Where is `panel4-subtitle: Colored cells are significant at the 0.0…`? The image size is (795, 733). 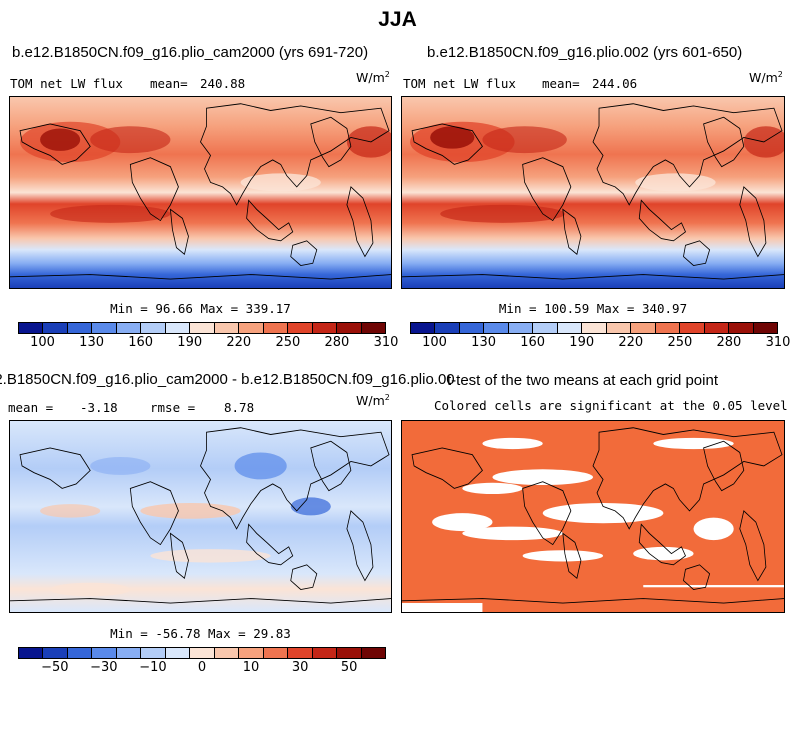
panel4-subtitle: Colored cells are significant at the 0.0… is located at coordinates (611, 405).